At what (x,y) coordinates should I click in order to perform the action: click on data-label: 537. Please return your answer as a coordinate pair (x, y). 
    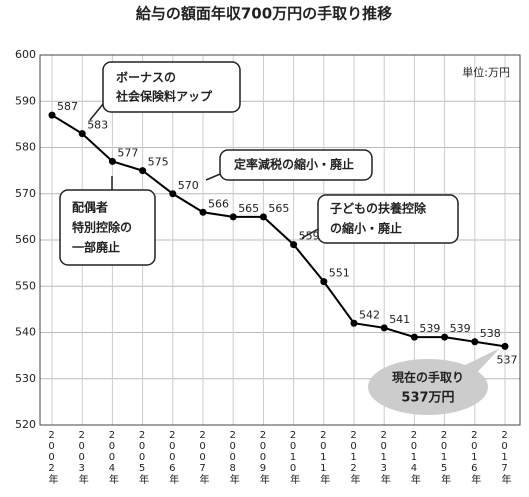
    Looking at the image, I should click on (507, 359).